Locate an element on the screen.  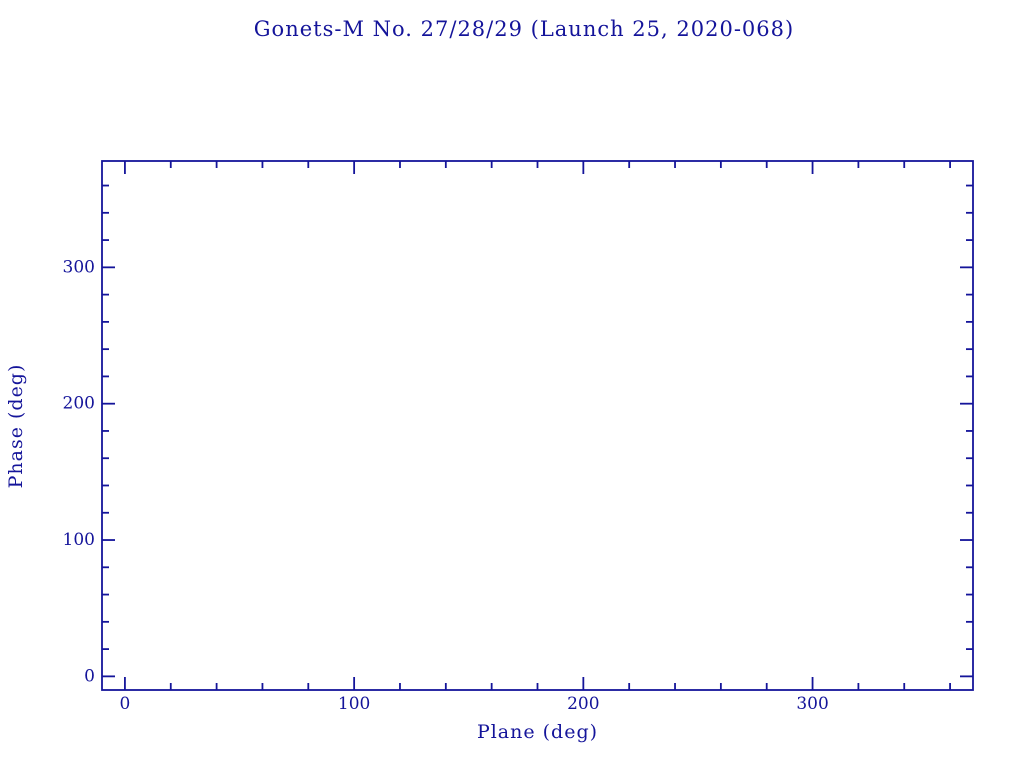
x-tick-label: 200 is located at coordinates (583, 704).